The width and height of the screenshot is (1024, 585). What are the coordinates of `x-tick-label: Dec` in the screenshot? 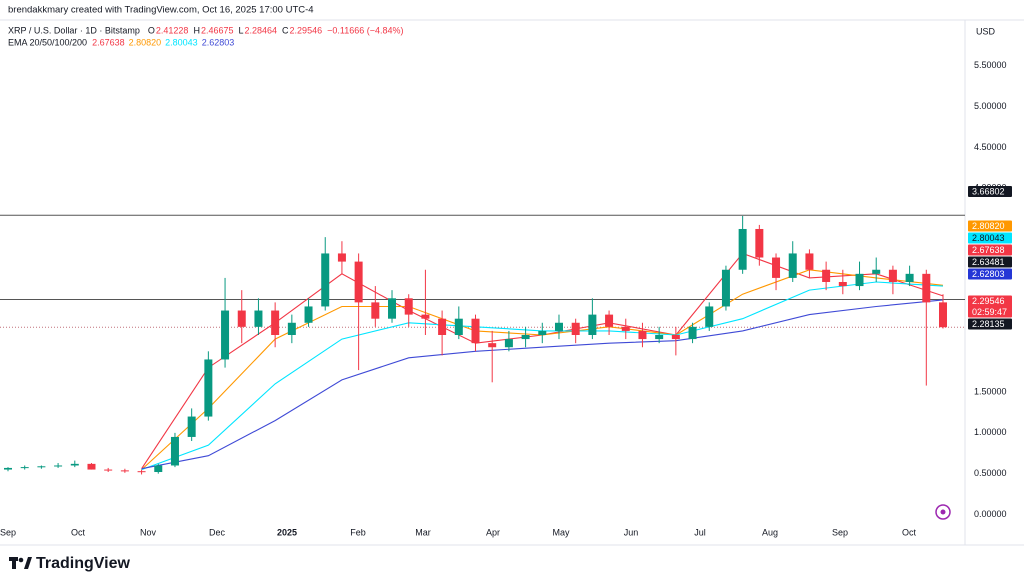 It's located at (217, 532).